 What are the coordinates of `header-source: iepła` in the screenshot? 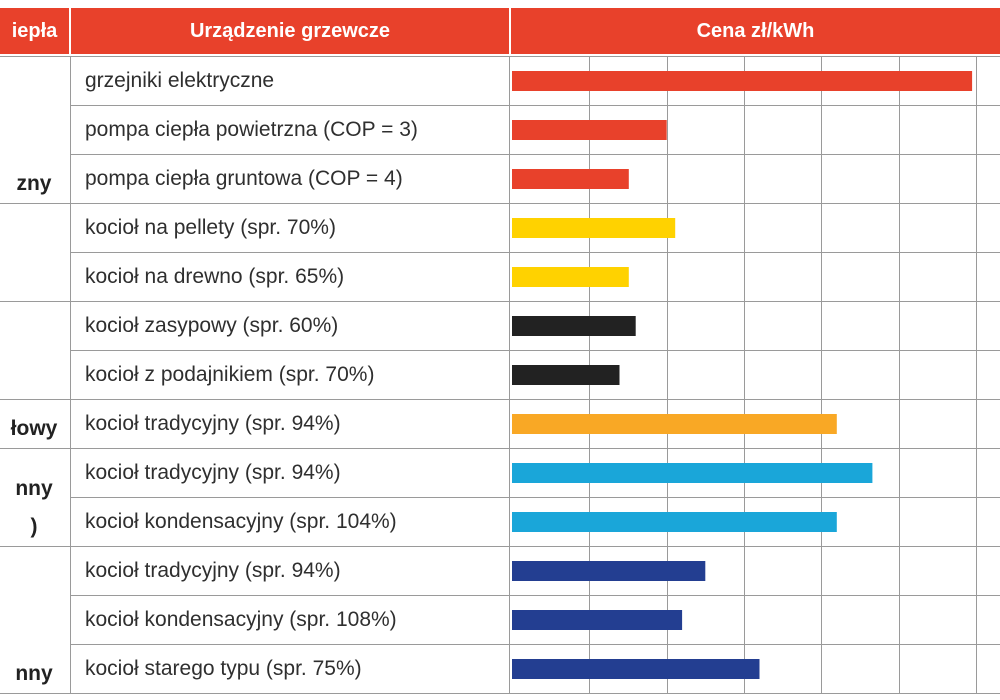 It's located at (34, 31).